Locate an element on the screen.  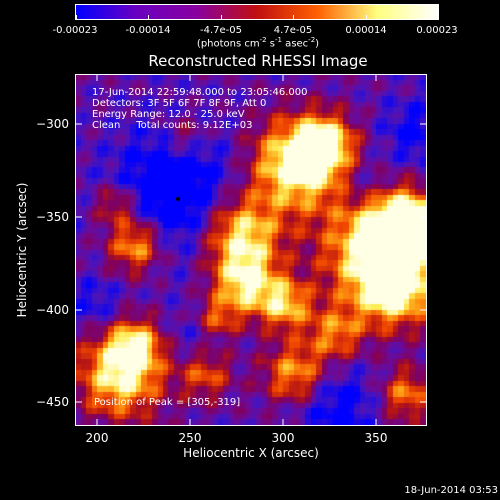
generation-timestamp: 18-Jun-2014 03:53 is located at coordinates (451, 490).